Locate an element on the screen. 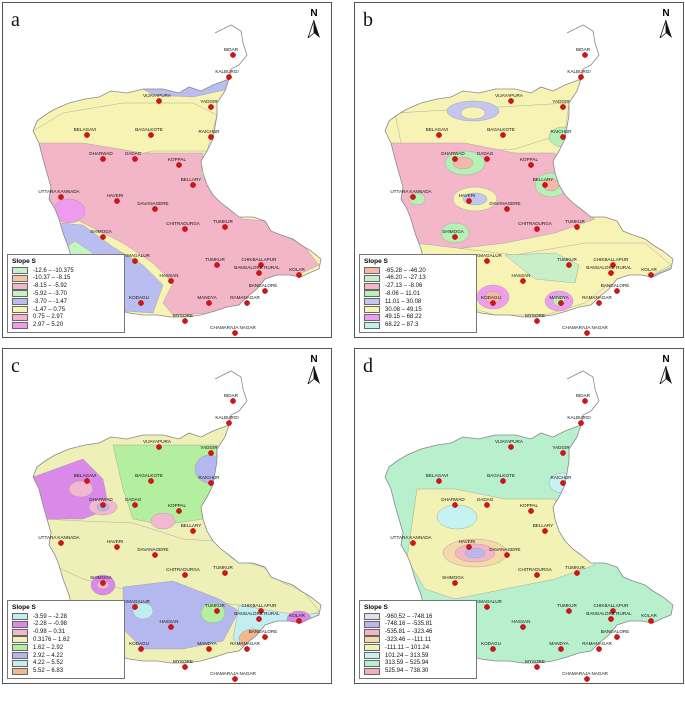 Image resolution: width=685 pixels, height=712 pixels. district-label: CHAMARAJA NAGAR is located at coordinates (585, 327).